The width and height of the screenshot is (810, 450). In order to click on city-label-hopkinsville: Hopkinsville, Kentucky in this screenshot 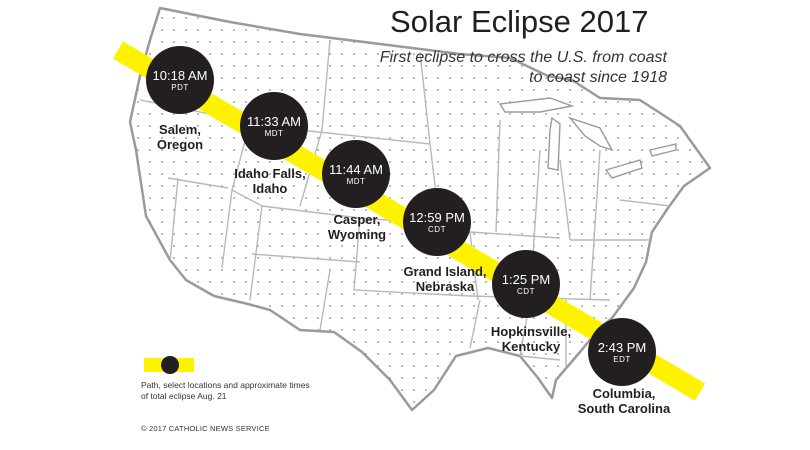, I will do `click(531, 339)`.